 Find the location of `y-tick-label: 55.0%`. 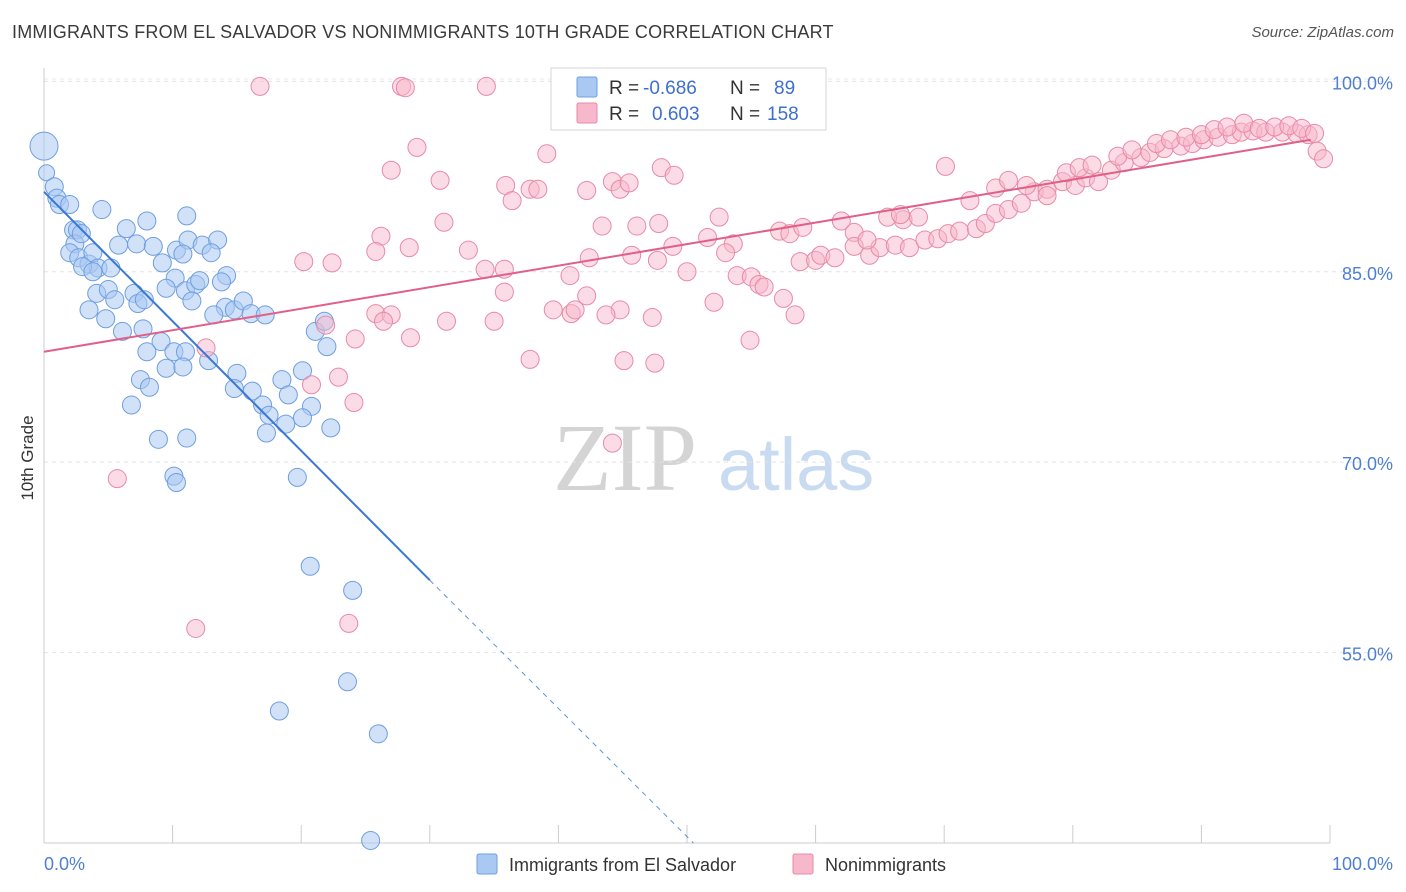

y-tick-label: 55.0% is located at coordinates (1367, 655).